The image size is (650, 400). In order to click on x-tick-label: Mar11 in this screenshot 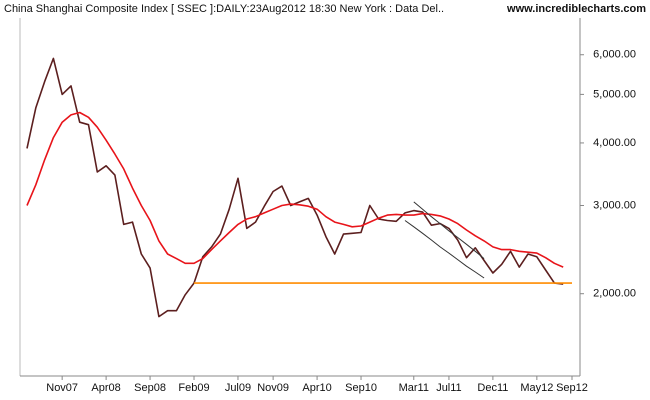, I will do `click(414, 388)`.